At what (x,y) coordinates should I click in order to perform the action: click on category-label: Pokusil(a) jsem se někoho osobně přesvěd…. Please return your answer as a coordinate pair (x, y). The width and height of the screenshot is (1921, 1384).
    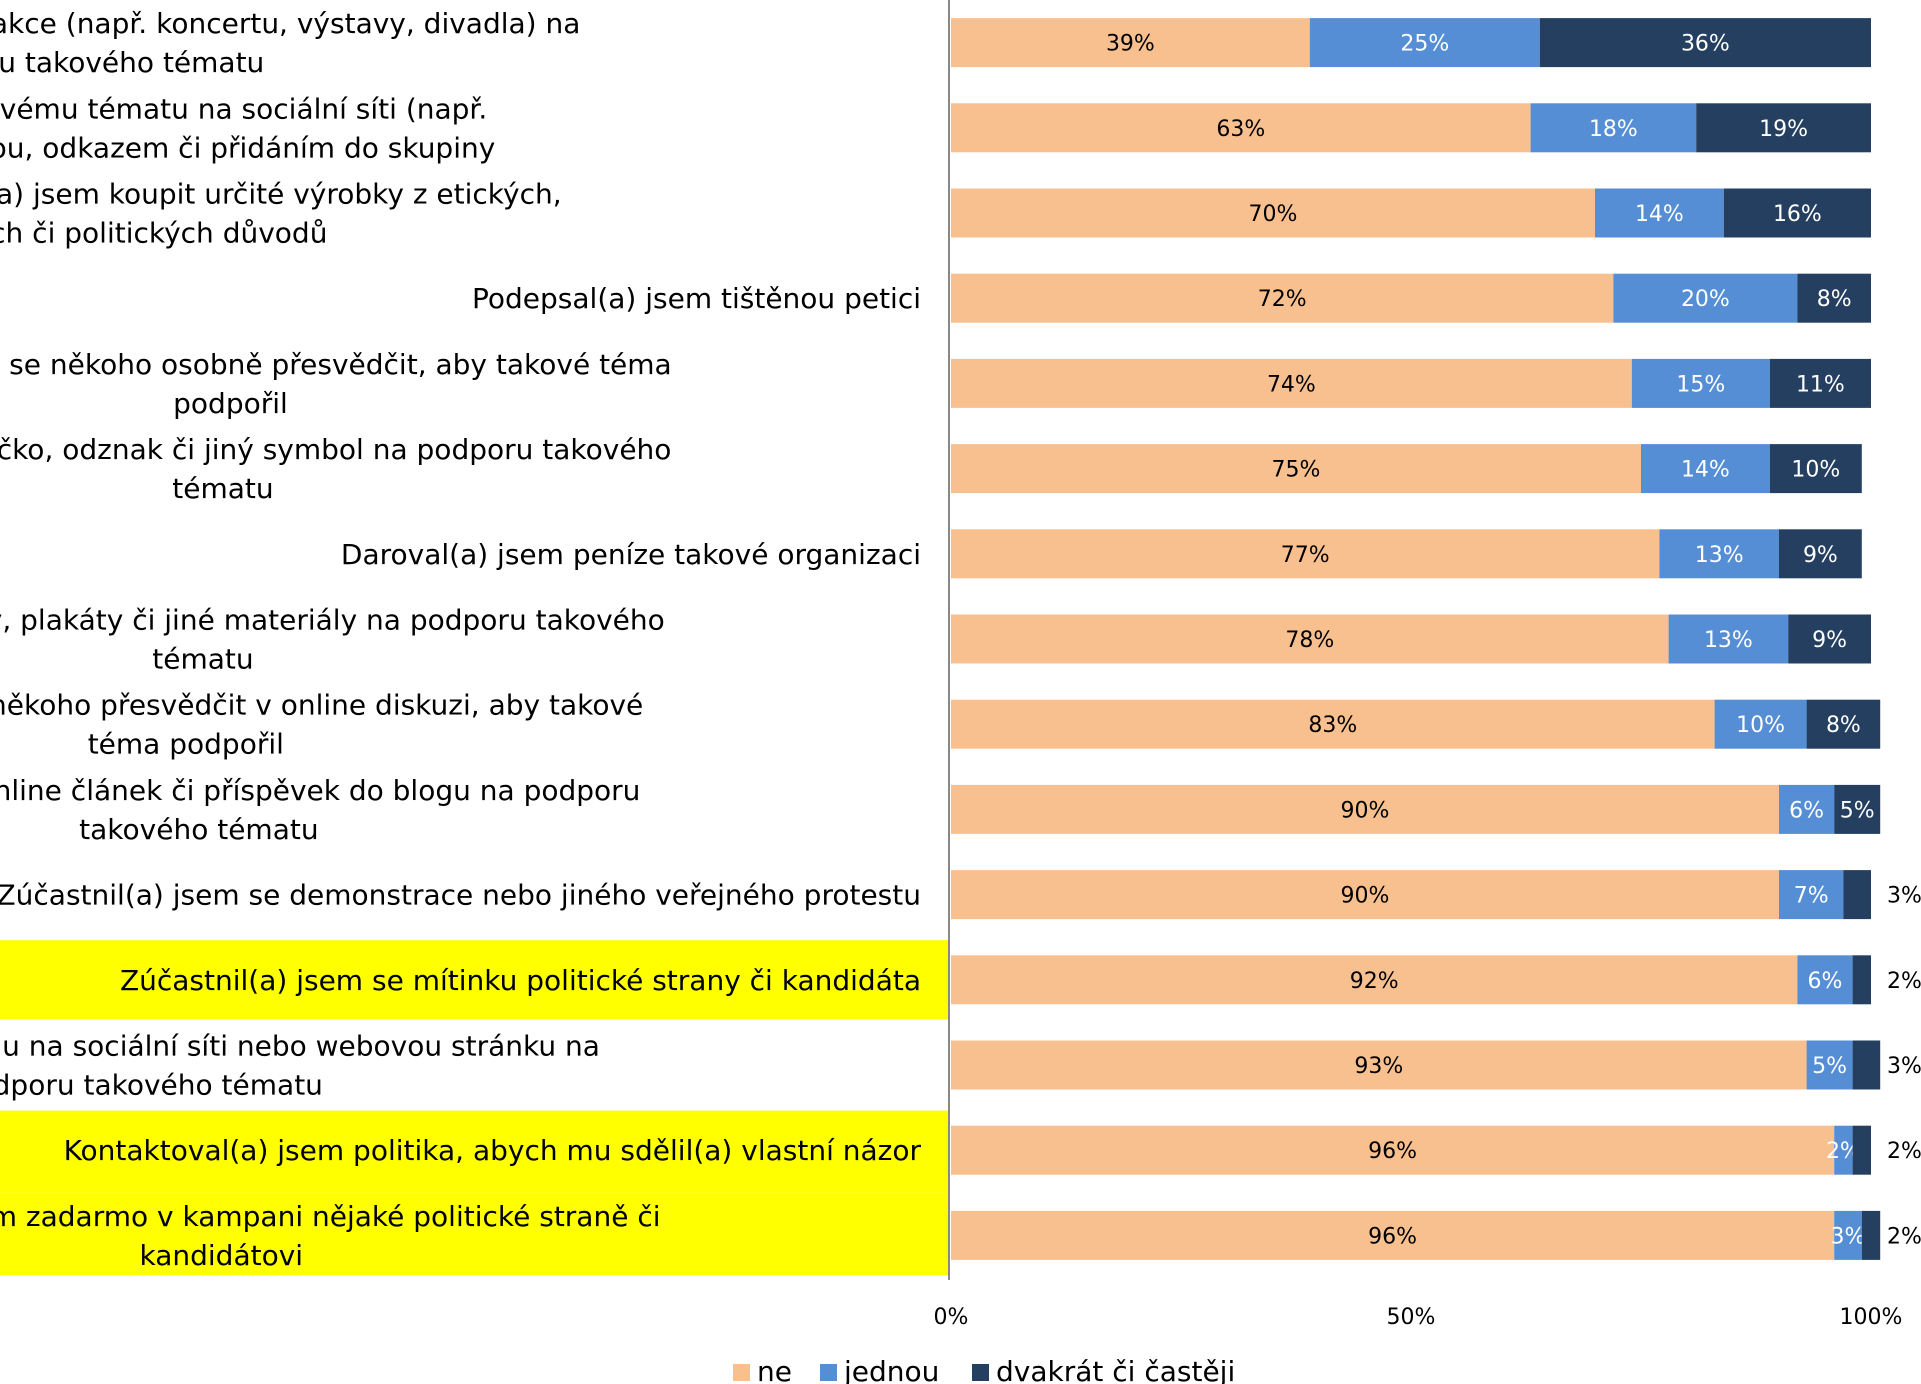
    Looking at the image, I should click on (336, 384).